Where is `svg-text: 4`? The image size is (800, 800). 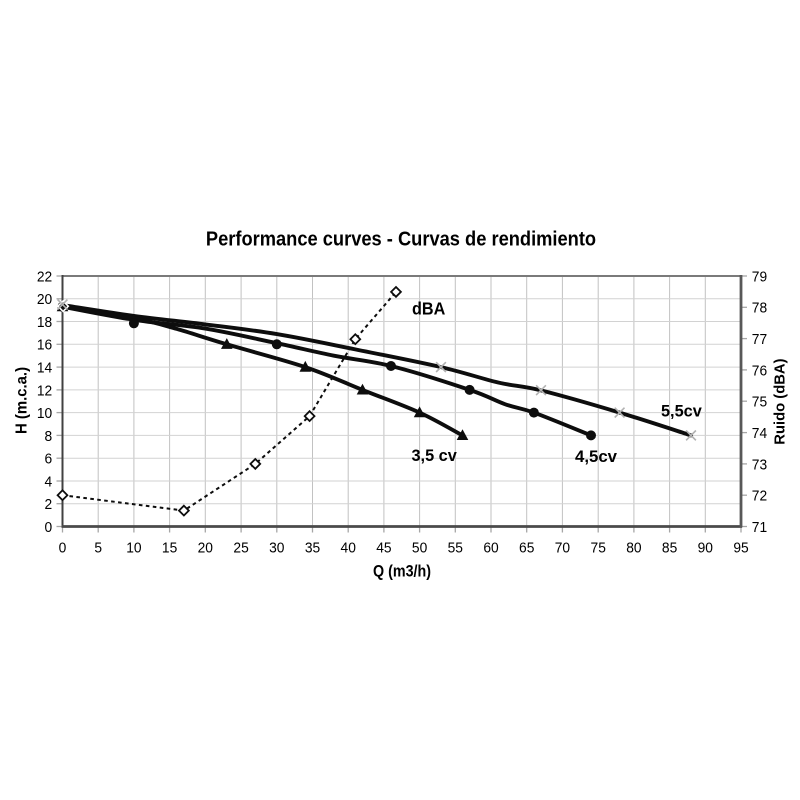
svg-text: 4 is located at coordinates (49, 482).